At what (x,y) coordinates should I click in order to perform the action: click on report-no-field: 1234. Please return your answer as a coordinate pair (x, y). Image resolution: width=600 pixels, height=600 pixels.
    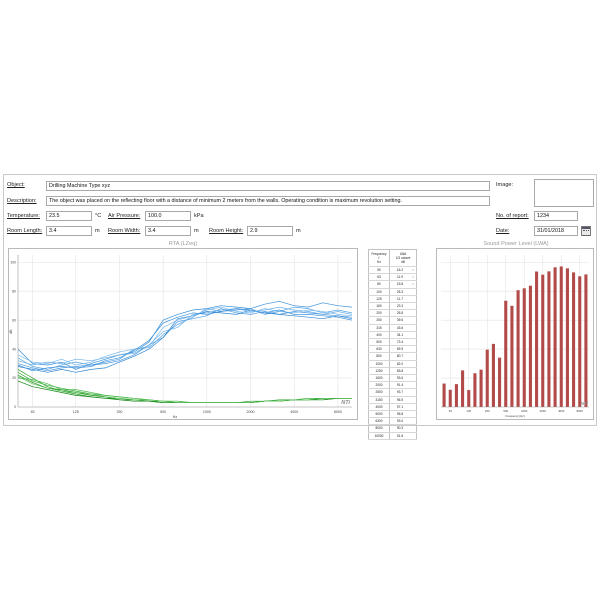
    Looking at the image, I should click on (556, 216).